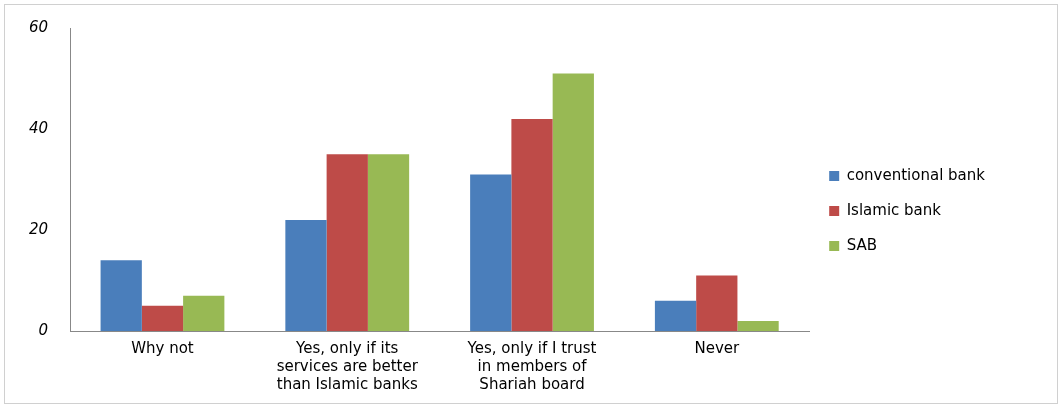 The image size is (1062, 408). Describe the element at coordinates (38, 127) in the screenshot. I see `y-tick-label: 40` at that location.